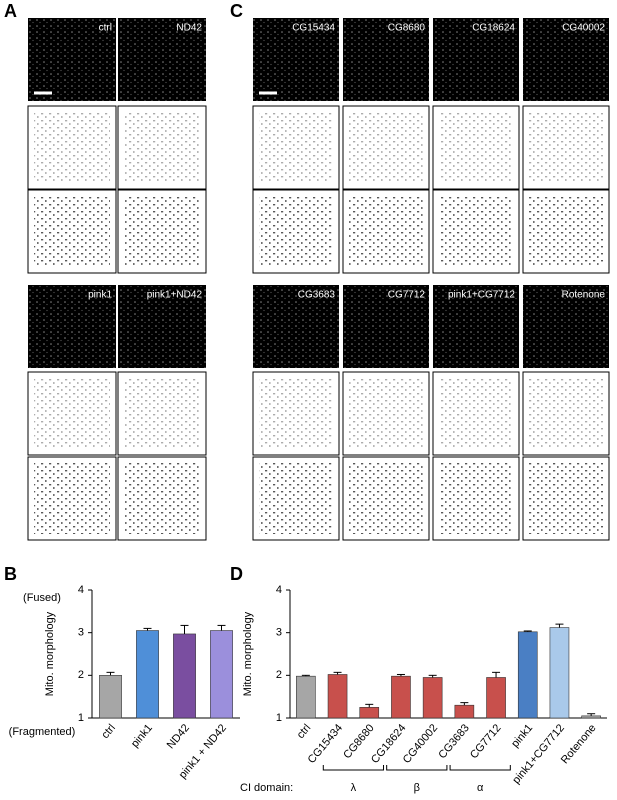 The height and width of the screenshot is (800, 617). What do you see at coordinates (486, 741) in the screenshot?
I see `x-tick-label: CG7712` at bounding box center [486, 741].